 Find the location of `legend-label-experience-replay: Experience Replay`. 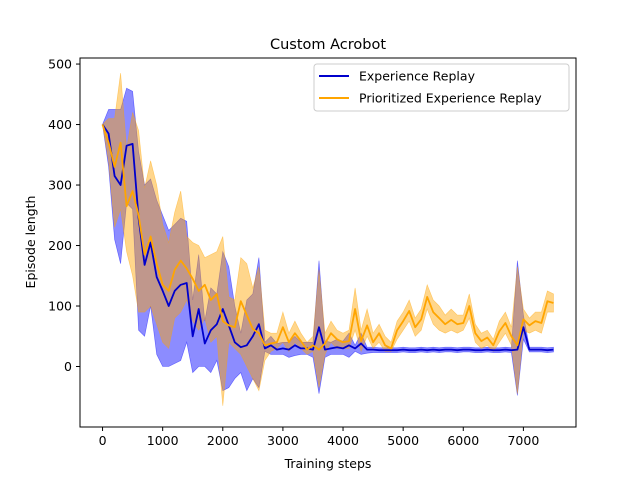

legend-label-experience-replay: Experience Replay is located at coordinates (417, 76).